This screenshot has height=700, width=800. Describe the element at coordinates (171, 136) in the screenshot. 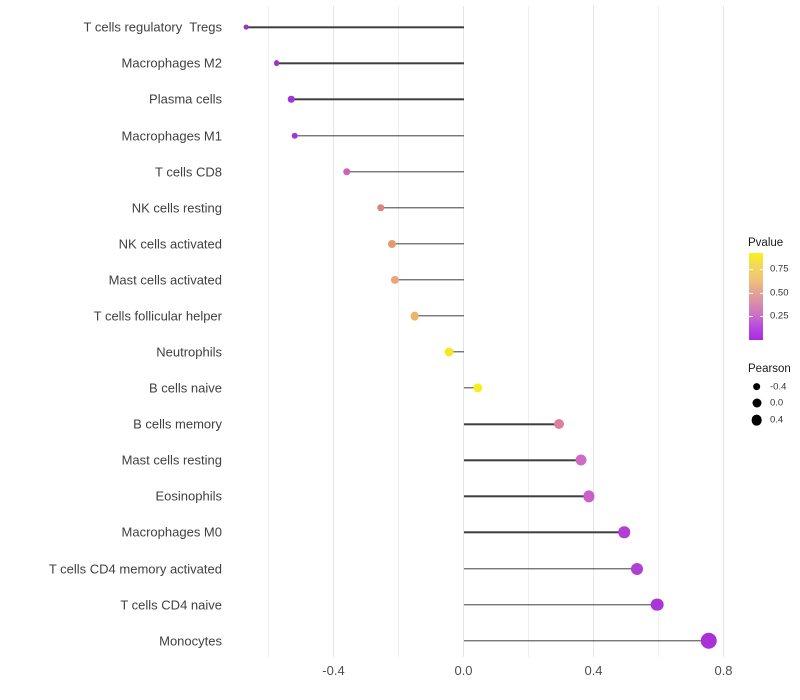

I see `row-label: Macrophages M1` at that location.